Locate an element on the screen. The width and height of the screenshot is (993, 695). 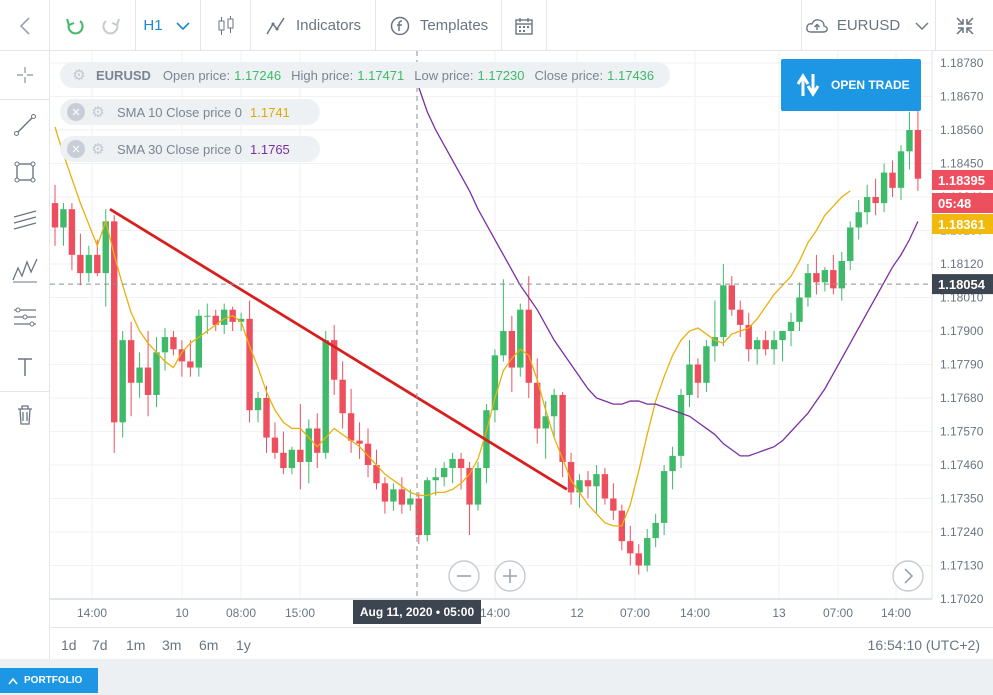
delete-drawings-button is located at coordinates (25, 415).